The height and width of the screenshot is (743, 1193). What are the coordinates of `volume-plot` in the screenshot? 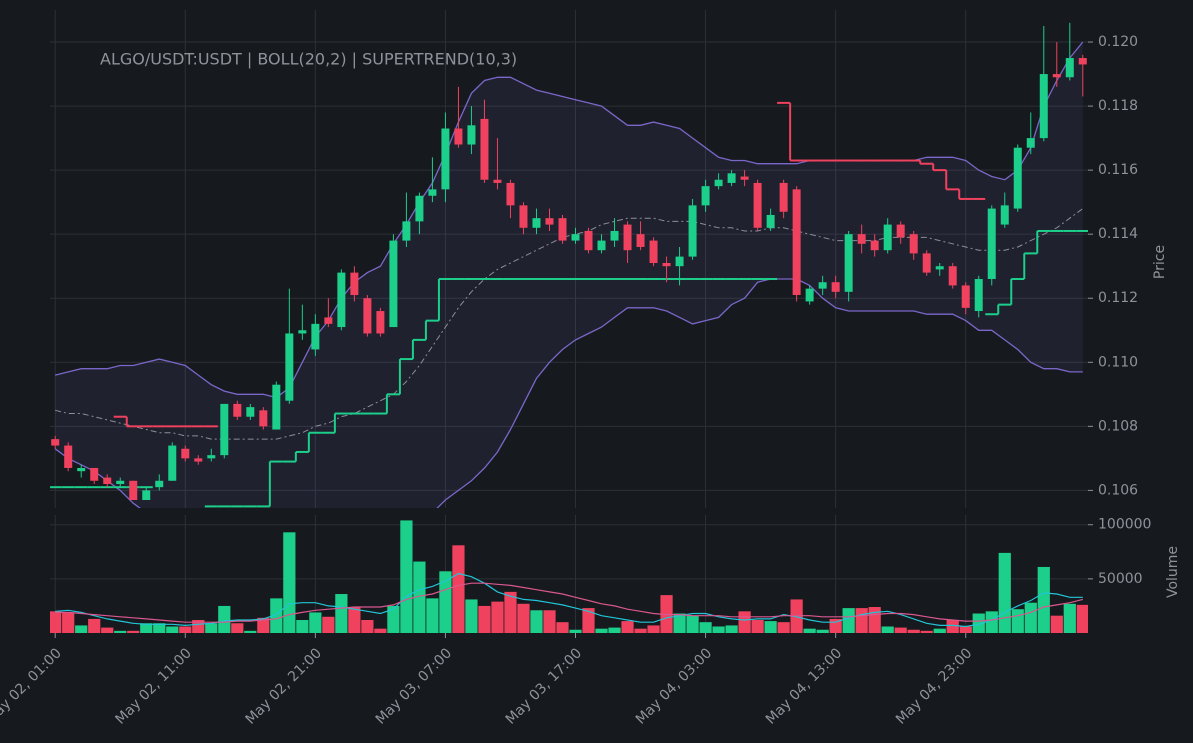 It's located at (569, 576).